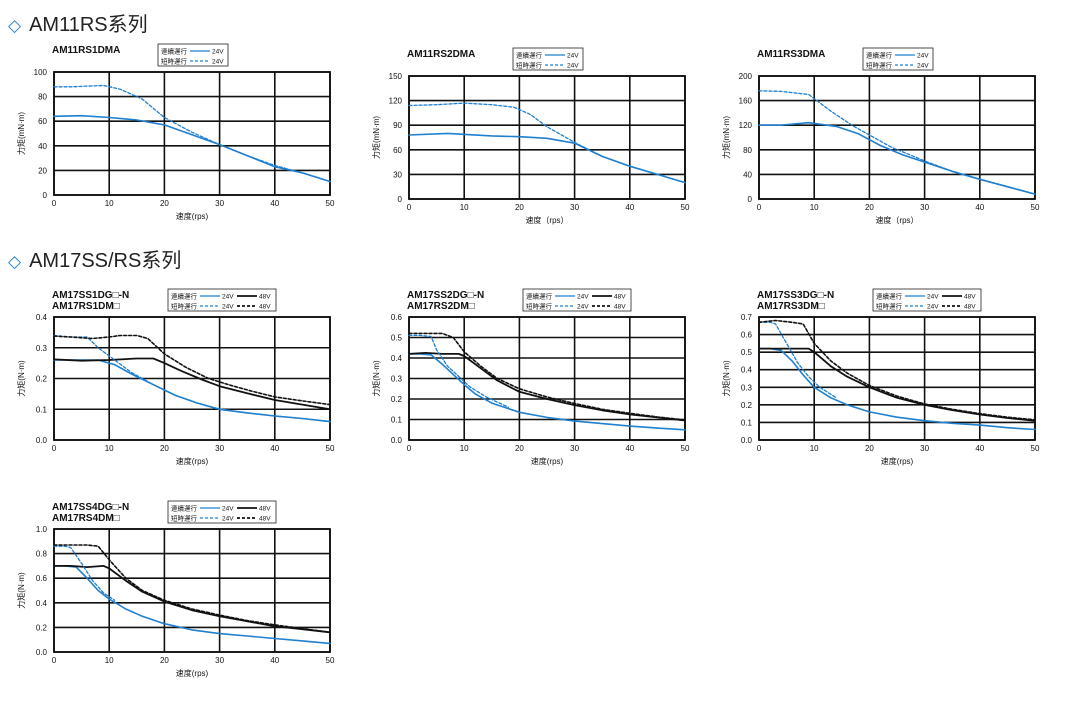 The height and width of the screenshot is (720, 1066). Describe the element at coordinates (42, 578) in the screenshot. I see `y-tick-label: 0.6` at that location.